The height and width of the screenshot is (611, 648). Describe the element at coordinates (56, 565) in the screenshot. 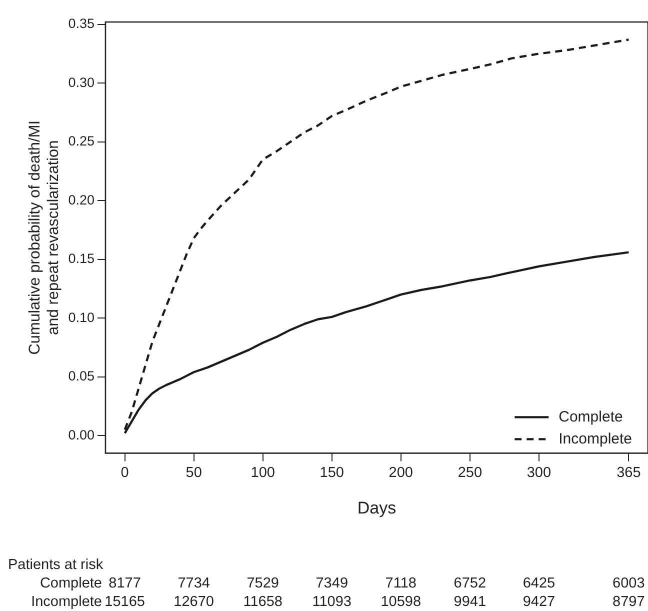

I see `text: Patients at risk` at that location.